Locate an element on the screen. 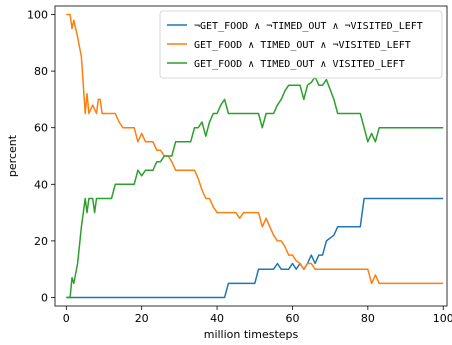 This screenshot has width=452, height=345. x-tick-label: 20 is located at coordinates (142, 318).